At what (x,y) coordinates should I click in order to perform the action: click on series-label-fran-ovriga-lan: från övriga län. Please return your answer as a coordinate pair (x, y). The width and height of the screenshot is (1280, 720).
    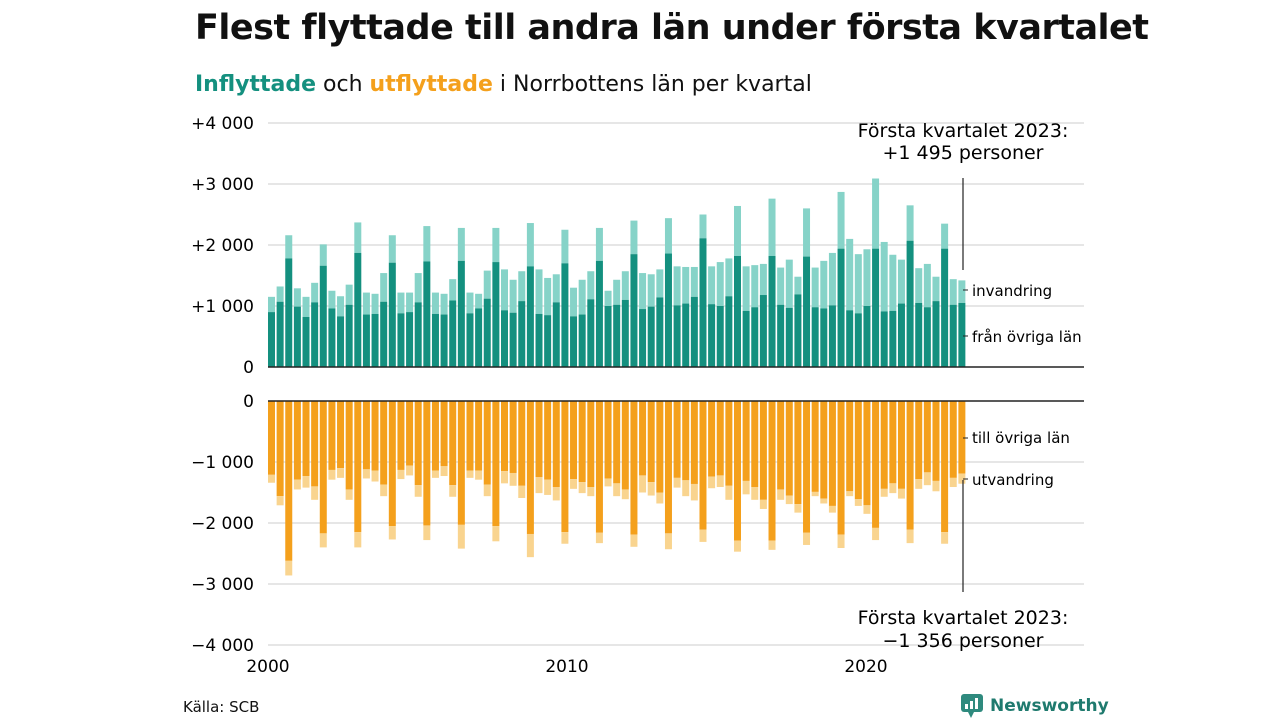
    Looking at the image, I should click on (1027, 337).